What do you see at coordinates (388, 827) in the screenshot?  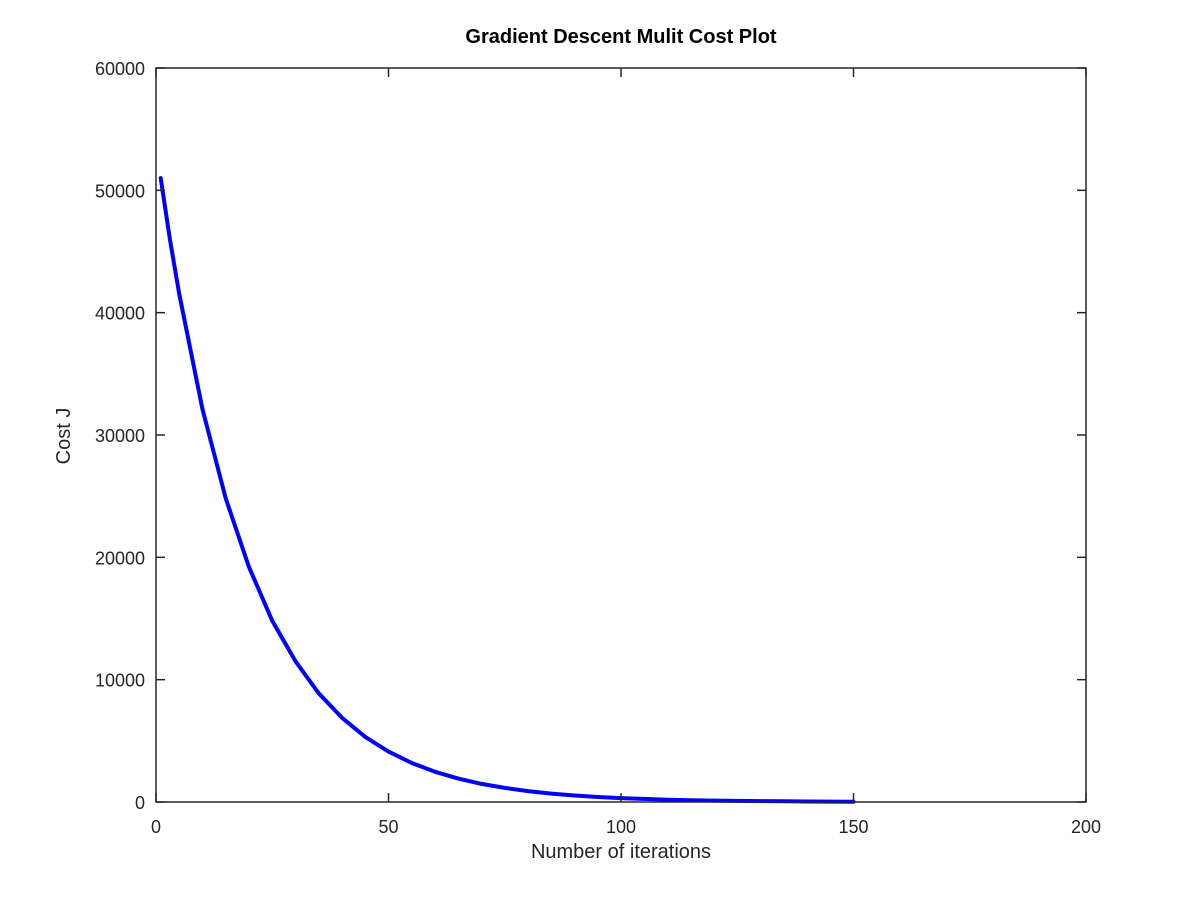 I see `x-tick-label: 50` at bounding box center [388, 827].